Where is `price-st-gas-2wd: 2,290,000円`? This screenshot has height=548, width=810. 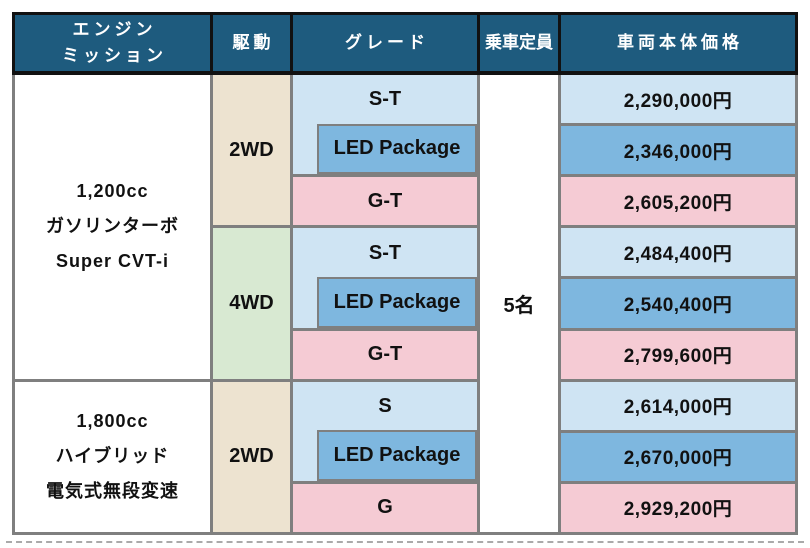
price-st-gas-2wd: 2,290,000円 is located at coordinates (678, 99).